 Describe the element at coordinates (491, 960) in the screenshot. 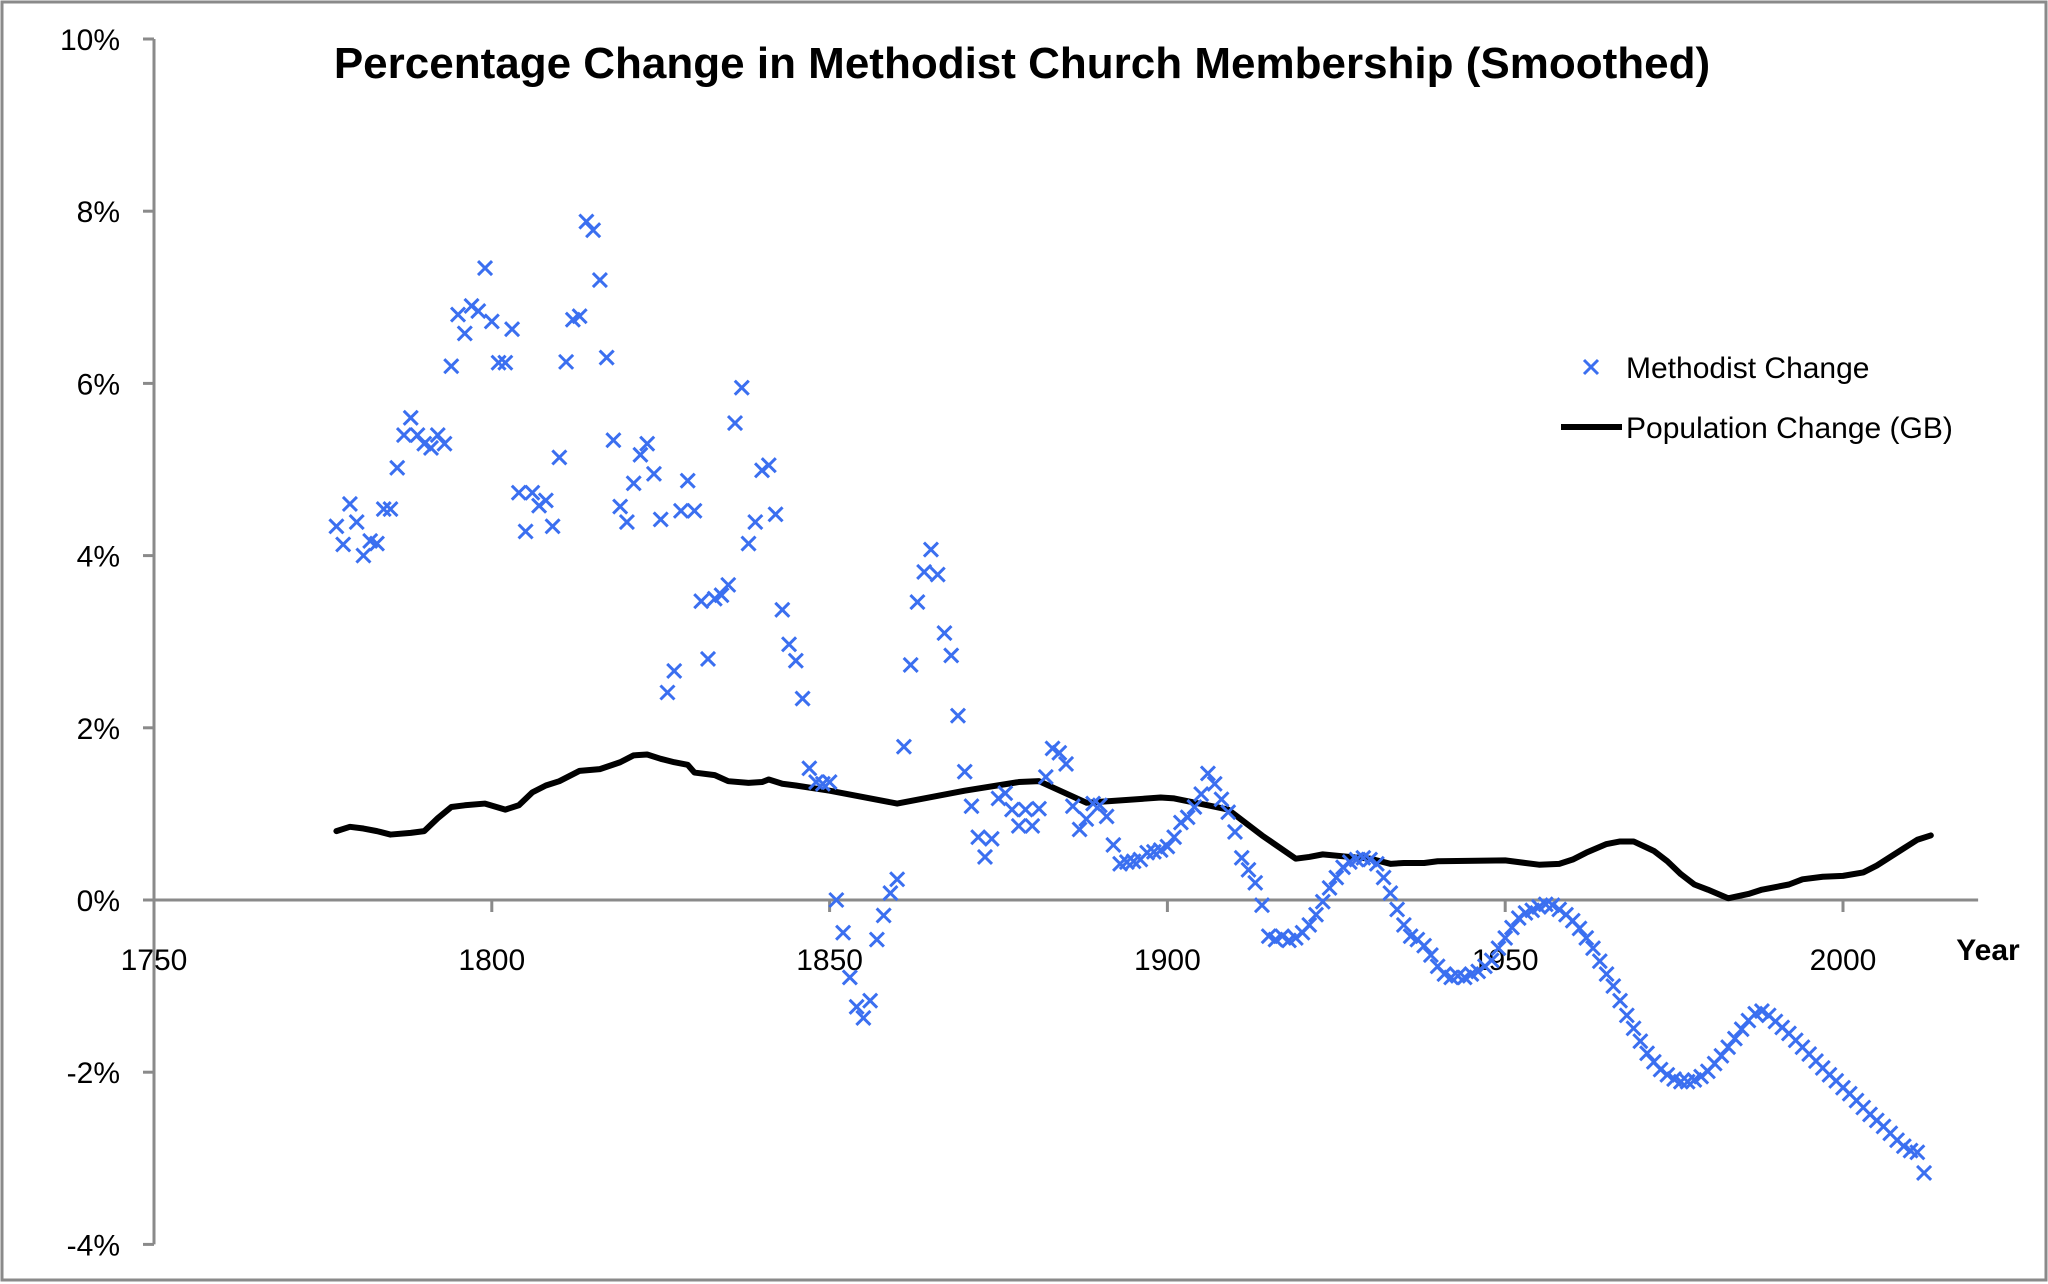

I see `x-tick-label: 1800` at that location.